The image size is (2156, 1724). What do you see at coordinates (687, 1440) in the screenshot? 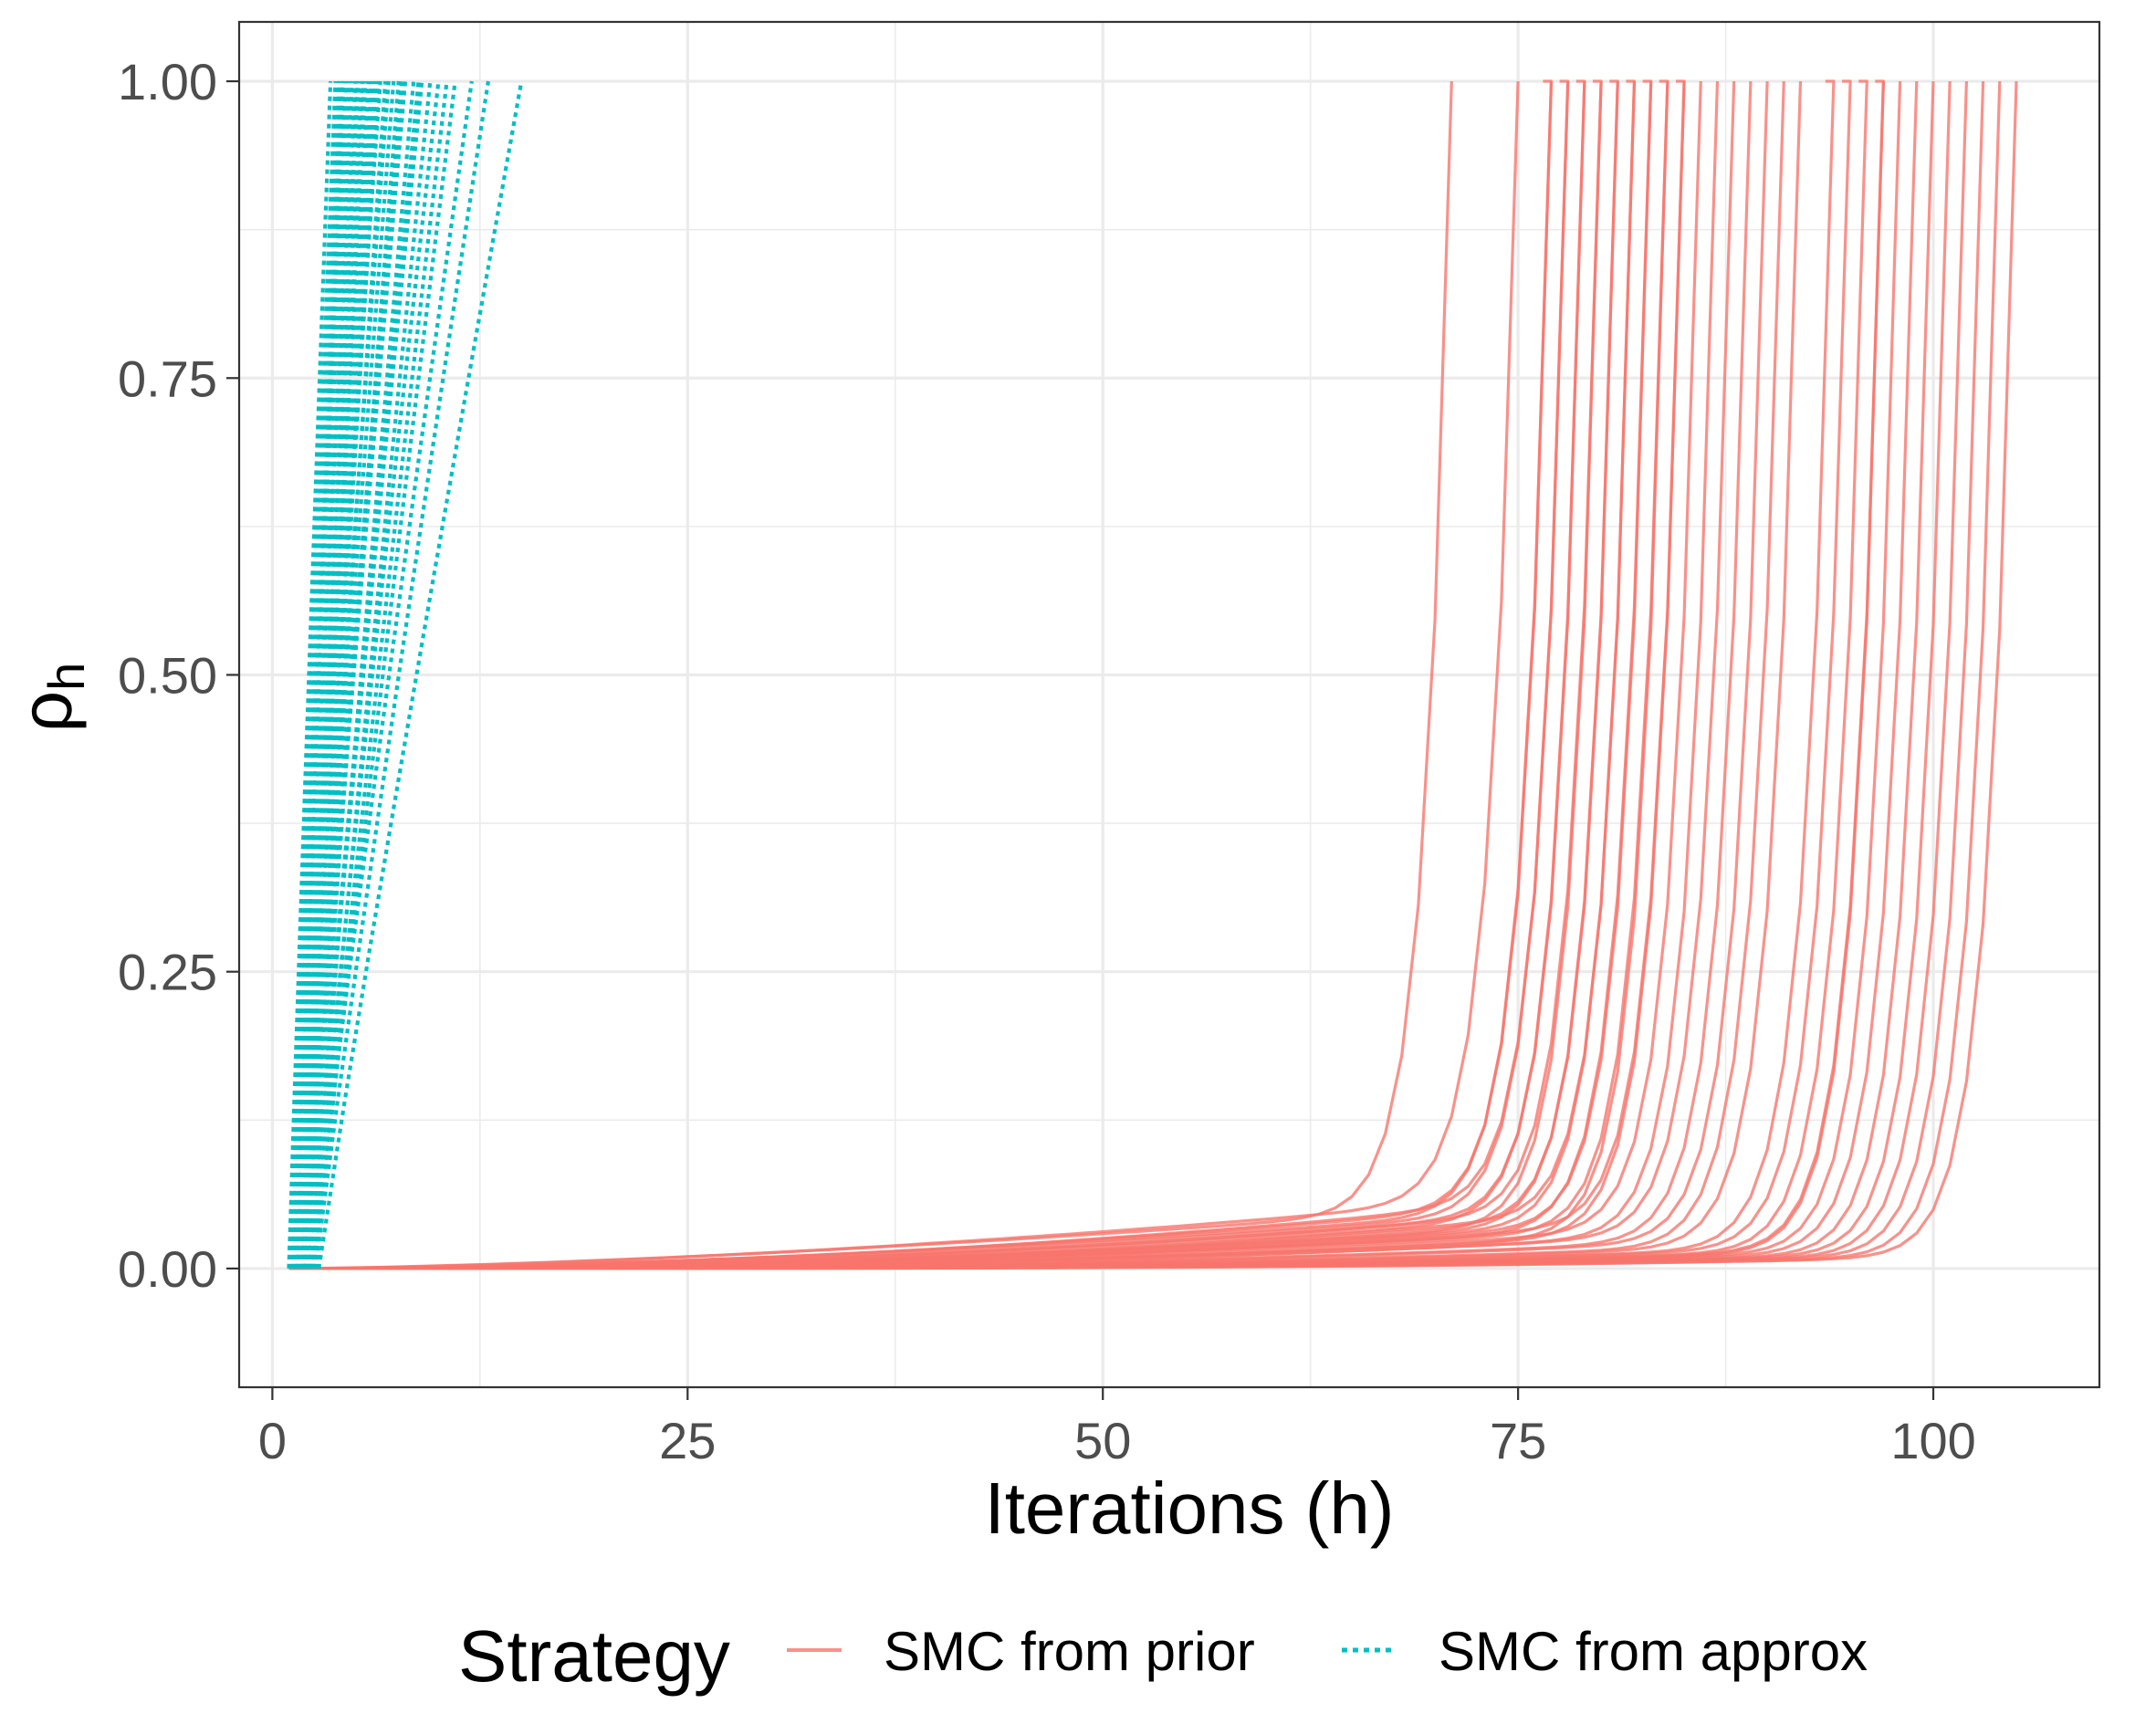
I see `x-tick-label: 25` at bounding box center [687, 1440].